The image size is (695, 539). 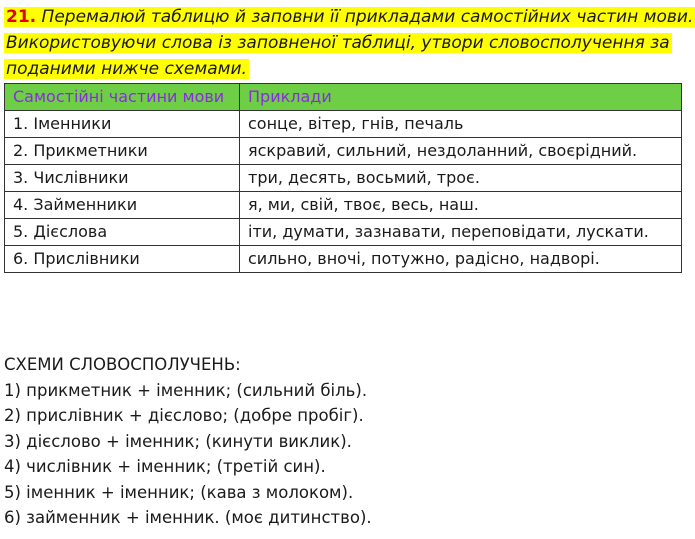 I want to click on task-number: 21., so click(x=21, y=17).